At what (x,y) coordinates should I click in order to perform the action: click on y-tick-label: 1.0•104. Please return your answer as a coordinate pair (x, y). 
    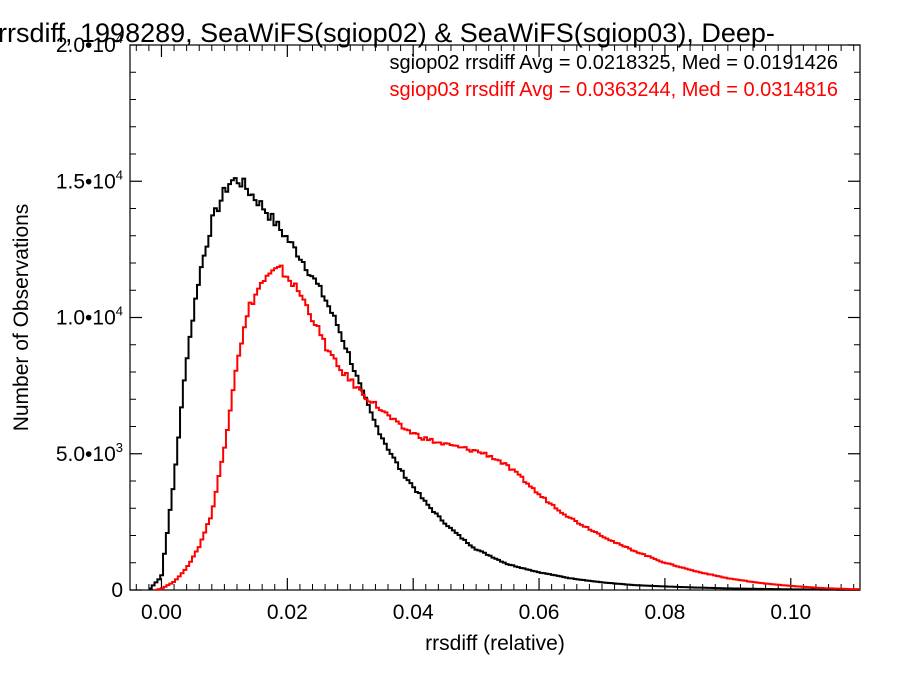
    Looking at the image, I should click on (89, 317).